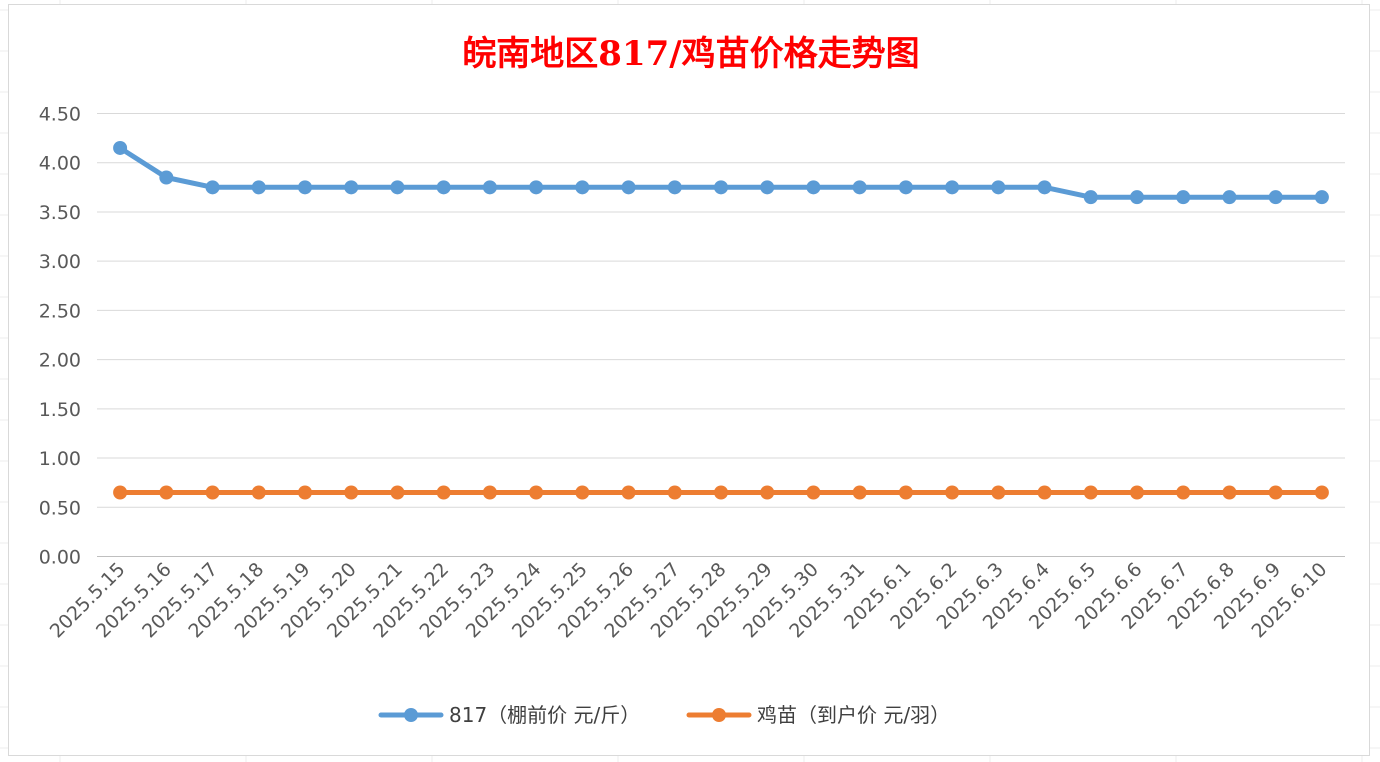  What do you see at coordinates (664, 715) in the screenshot?
I see `legend: 817（棚前价 元/斤） 鸡苗（到户价 元/羽）` at bounding box center [664, 715].